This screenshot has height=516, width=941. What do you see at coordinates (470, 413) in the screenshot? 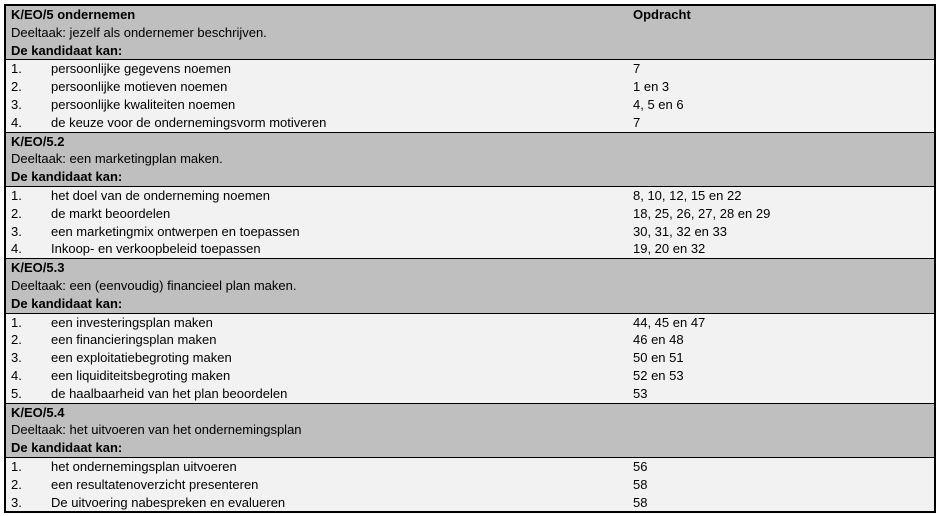
I see `section-title-row: K/EO/5.4` at bounding box center [470, 413].